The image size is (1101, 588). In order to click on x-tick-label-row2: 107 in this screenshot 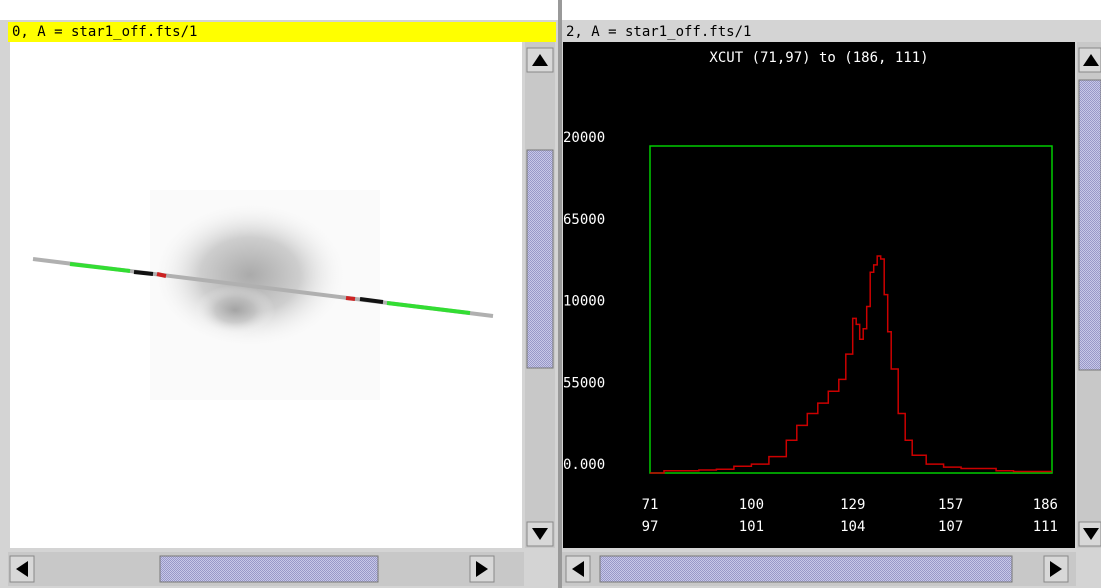, I will do `click(950, 527)`.